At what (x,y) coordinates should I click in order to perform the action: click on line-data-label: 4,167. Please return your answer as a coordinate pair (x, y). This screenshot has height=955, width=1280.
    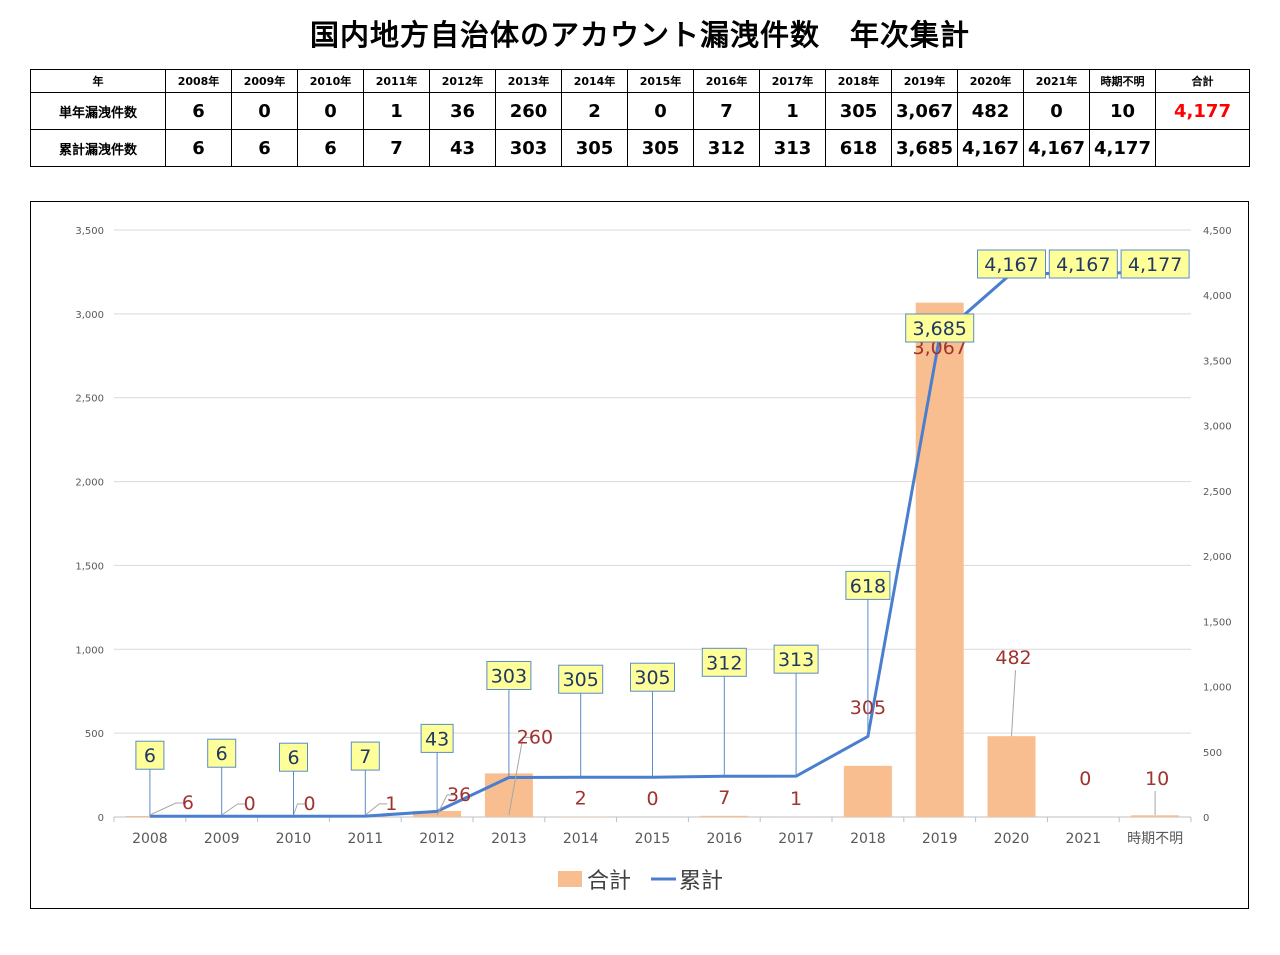
    Looking at the image, I should click on (1011, 265).